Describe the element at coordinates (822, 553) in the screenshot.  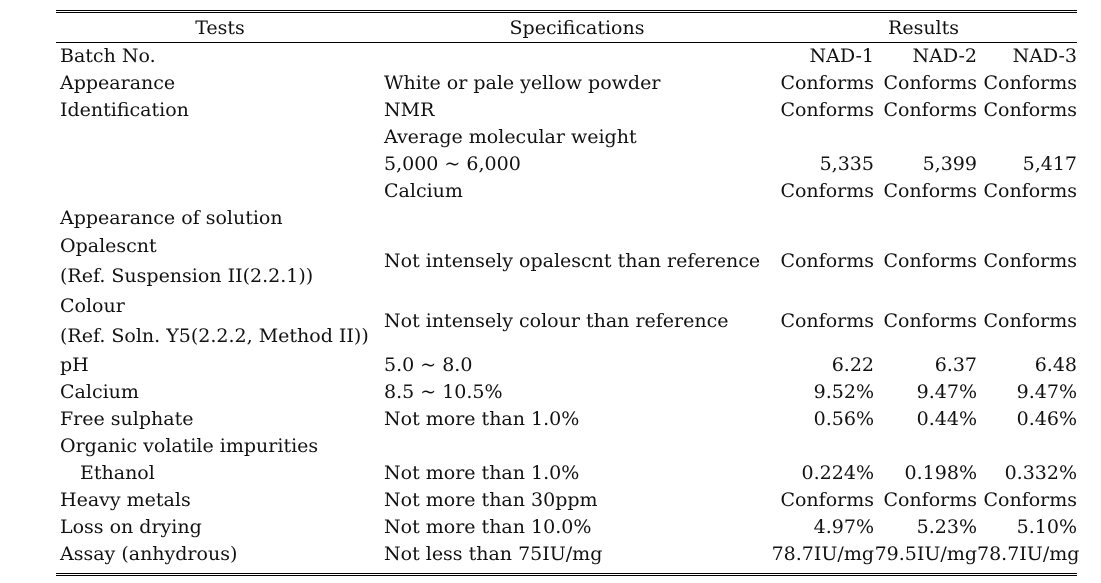
I see `result-cell-1: 78.7IU/mg` at that location.